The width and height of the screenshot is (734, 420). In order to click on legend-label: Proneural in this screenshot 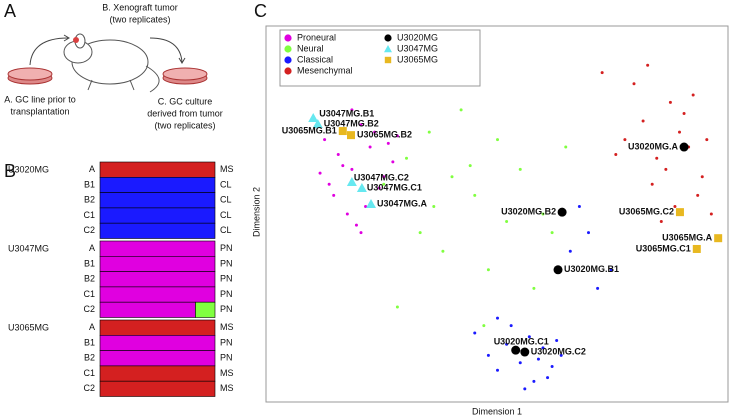, I will do `click(316, 37)`.